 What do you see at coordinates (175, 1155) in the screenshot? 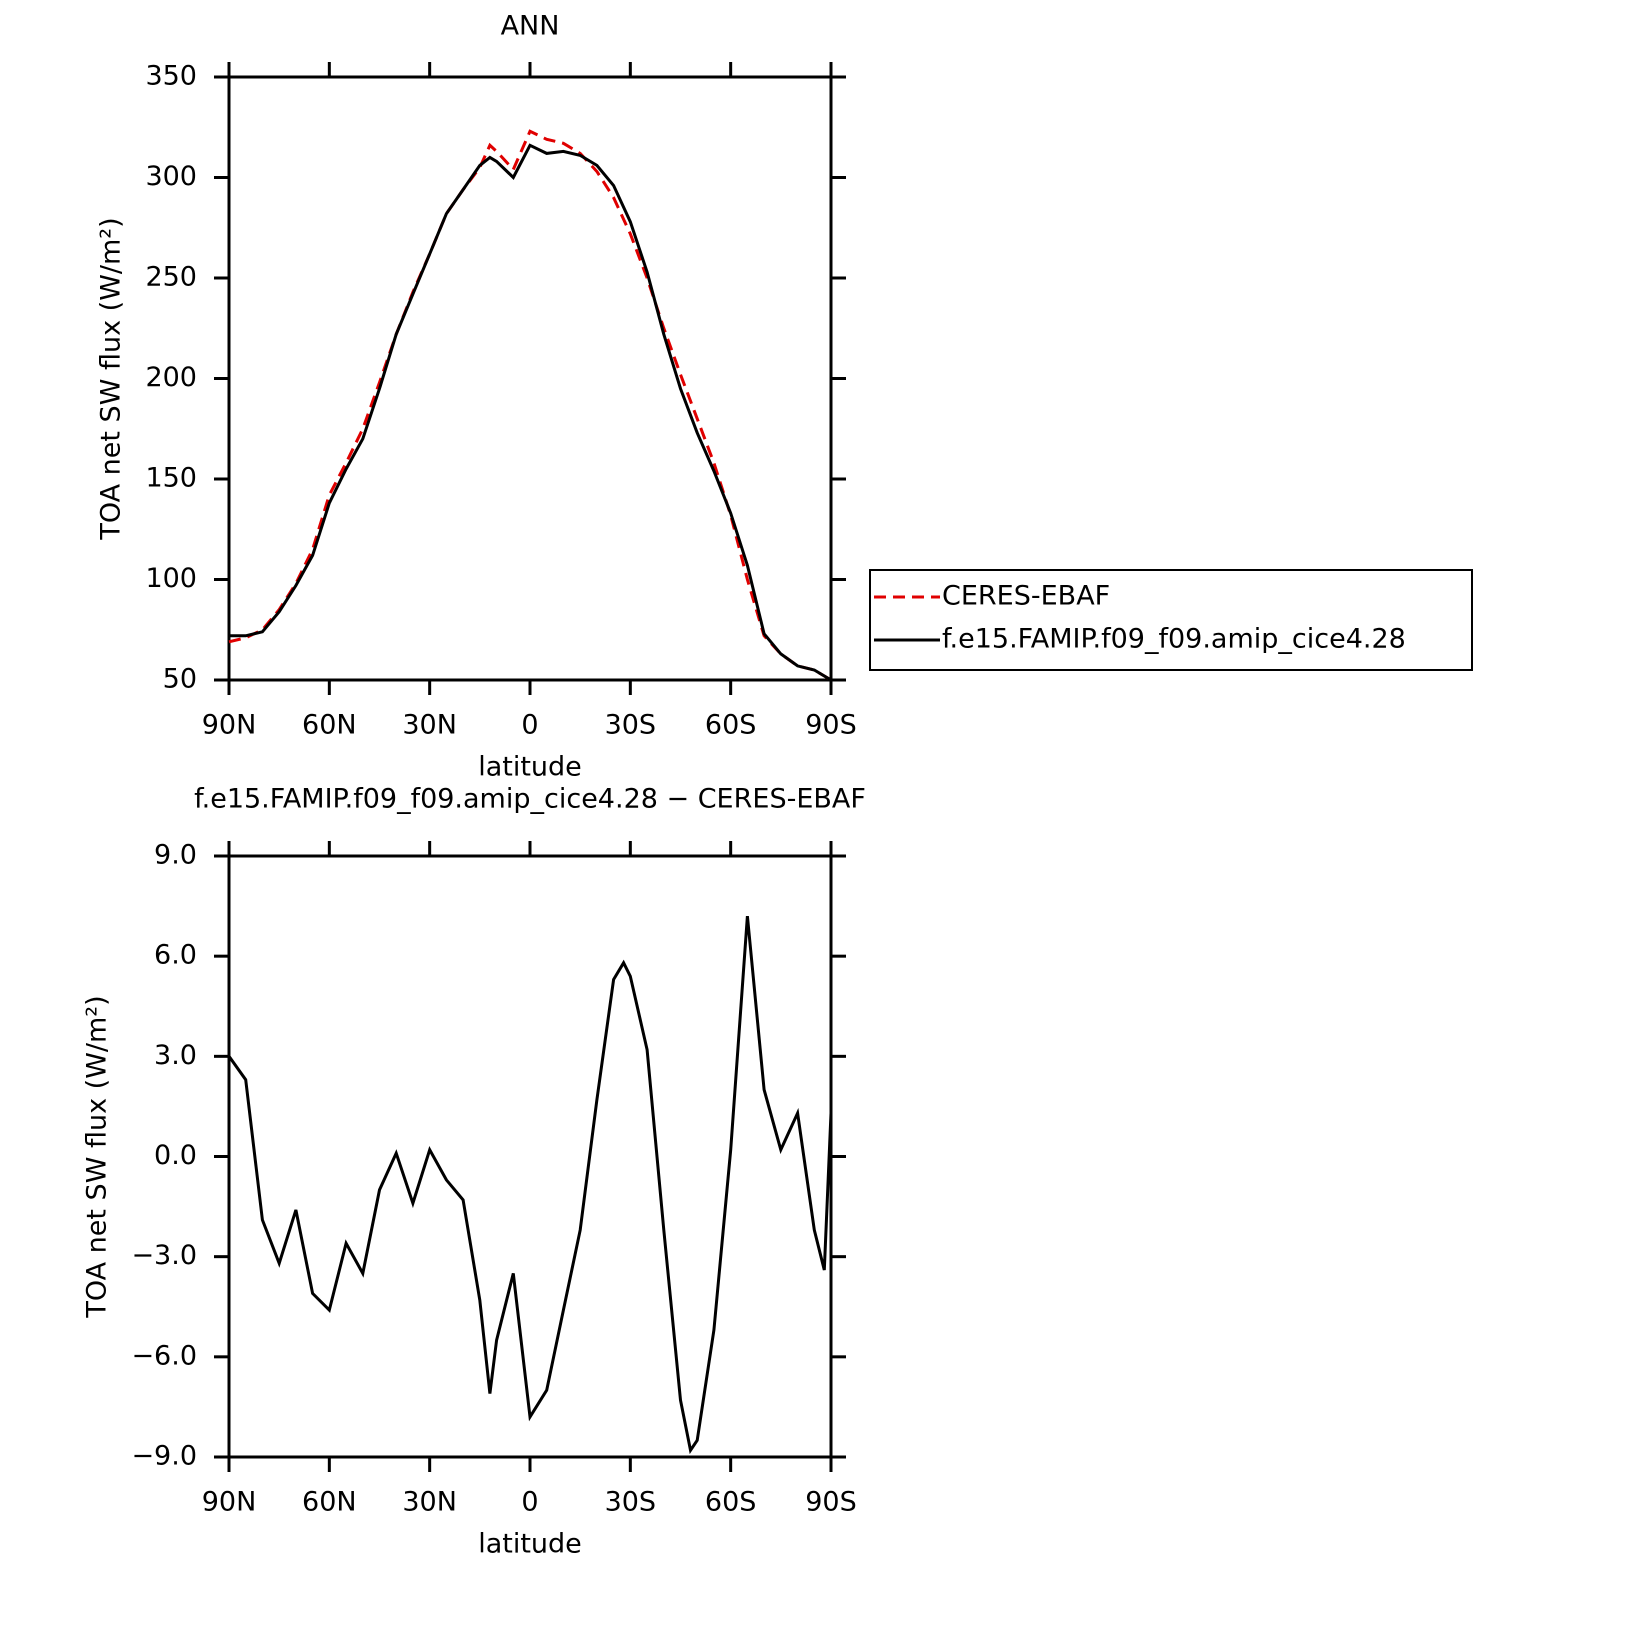
I see `y-tick-label: 0.0` at bounding box center [175, 1155].